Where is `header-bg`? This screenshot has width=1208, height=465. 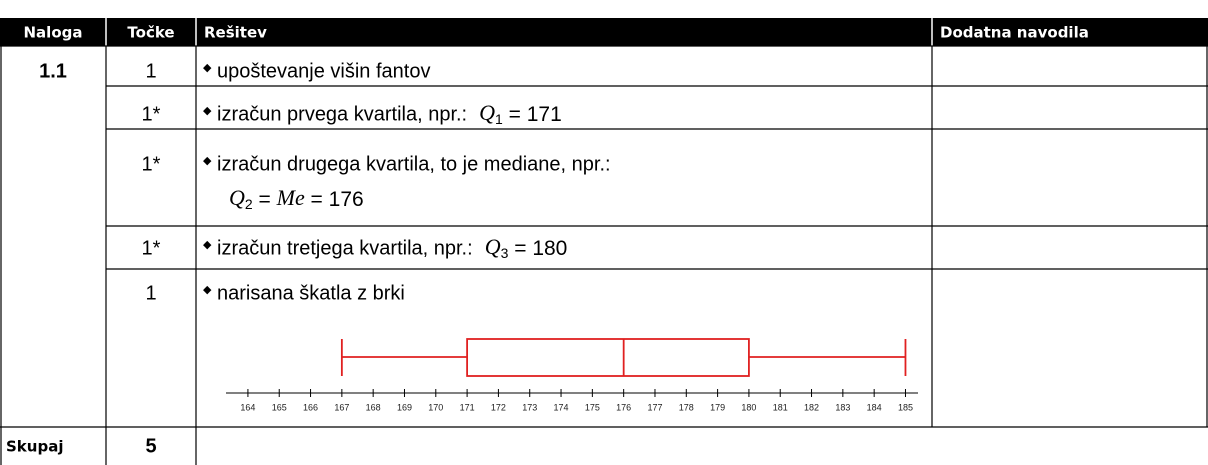
header-bg is located at coordinates (604, 32).